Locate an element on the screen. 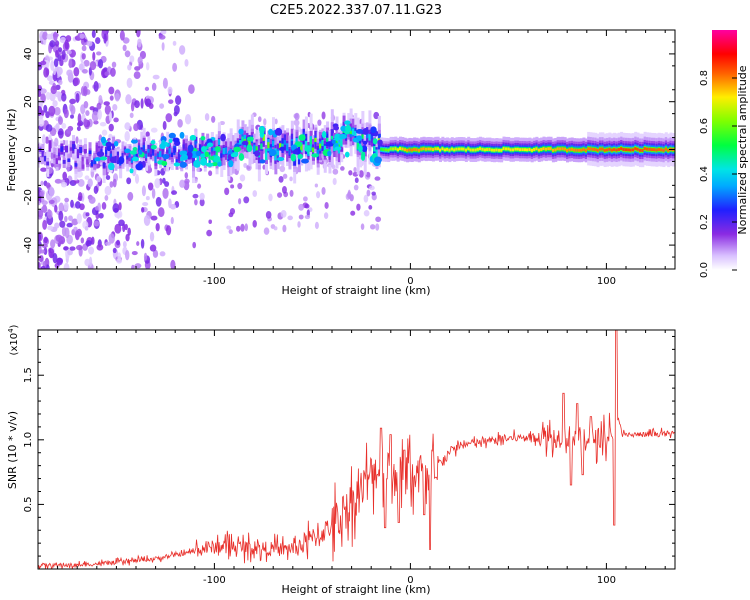 The image size is (750, 600). spectrogram-xtick-label: 0 is located at coordinates (410, 281).